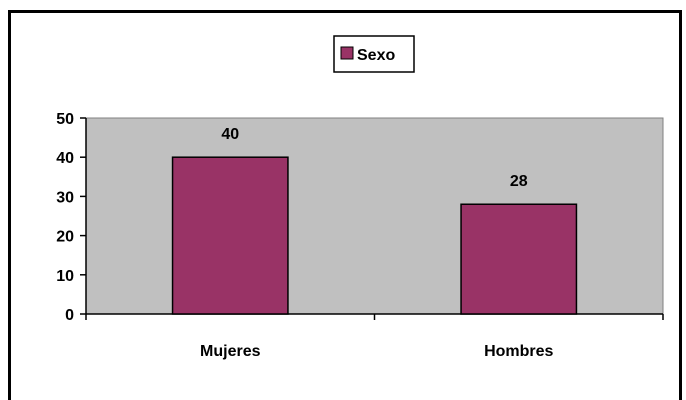  I want to click on y-tick-label: 50, so click(65, 119).